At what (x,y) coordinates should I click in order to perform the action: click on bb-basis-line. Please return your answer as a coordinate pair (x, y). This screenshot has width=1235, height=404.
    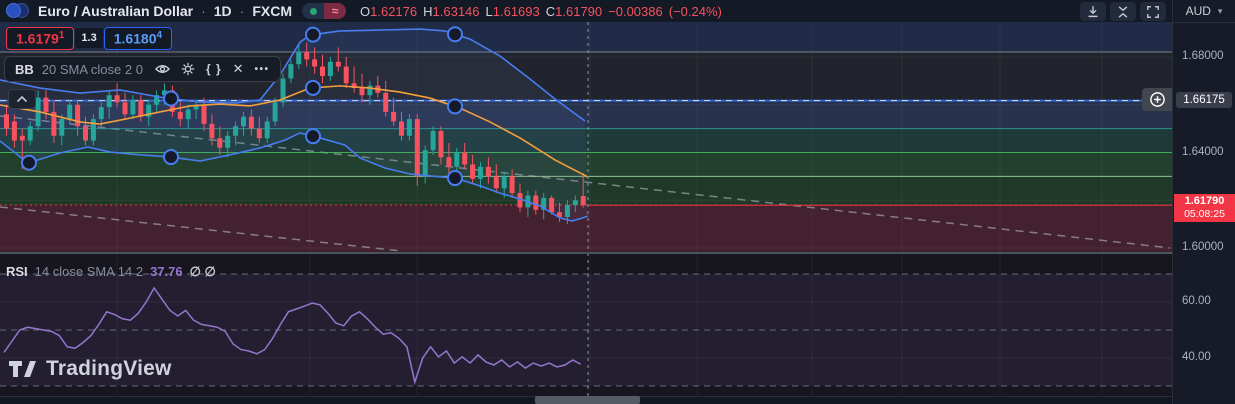
    Looking at the image, I should click on (294, 131).